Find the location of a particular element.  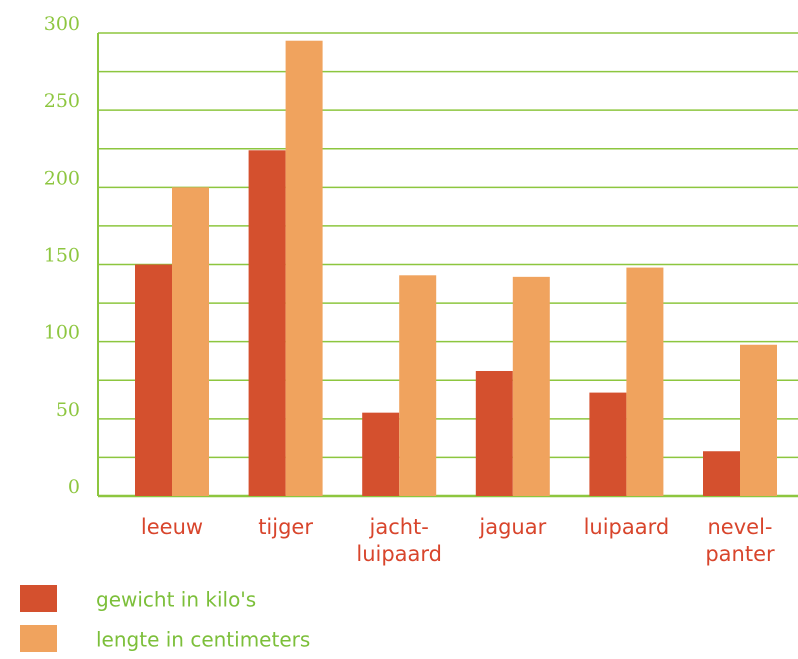

y-tick-label: 100 is located at coordinates (62, 333).